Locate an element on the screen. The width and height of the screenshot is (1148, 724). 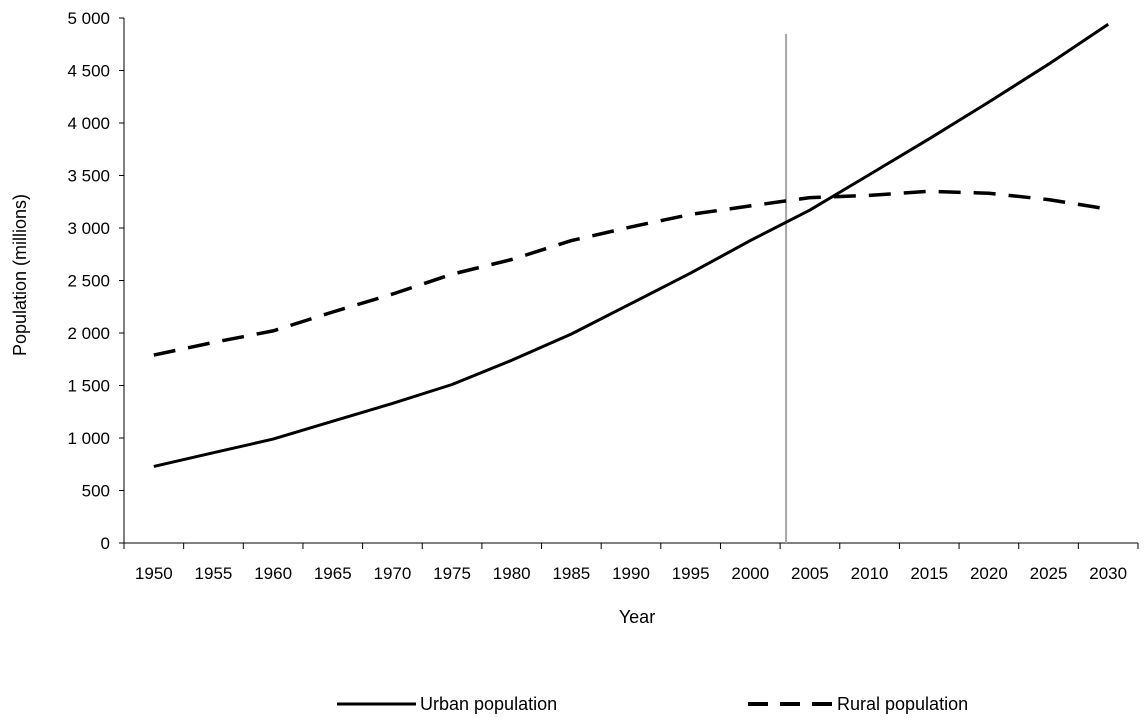
x-tick-label: 1955 is located at coordinates (214, 573).